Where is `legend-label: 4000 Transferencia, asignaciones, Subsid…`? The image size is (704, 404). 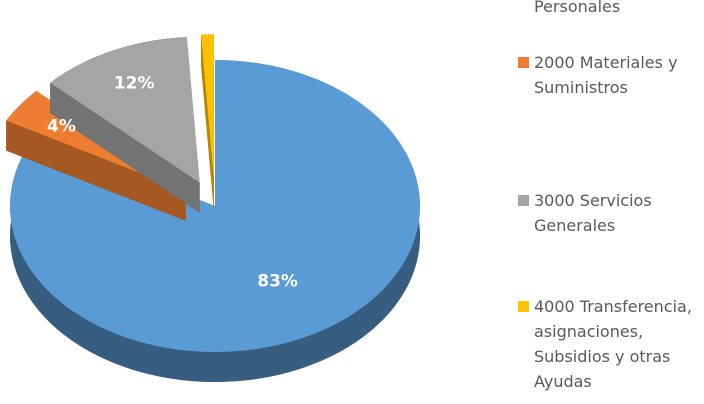
legend-label: 4000 Transferencia, asignaciones, Subsid… is located at coordinates (613, 344).